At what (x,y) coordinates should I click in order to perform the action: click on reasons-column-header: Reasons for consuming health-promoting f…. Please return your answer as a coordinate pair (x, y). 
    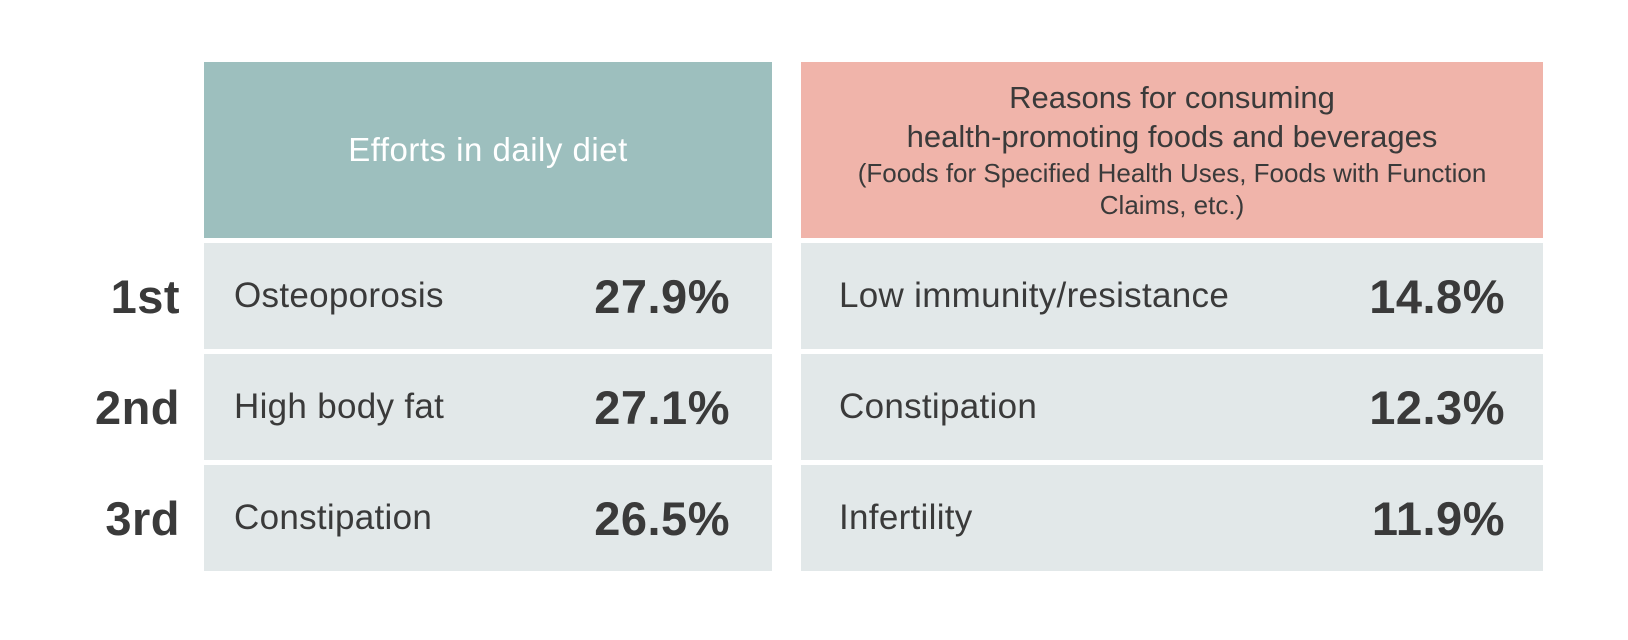
    Looking at the image, I should click on (1172, 150).